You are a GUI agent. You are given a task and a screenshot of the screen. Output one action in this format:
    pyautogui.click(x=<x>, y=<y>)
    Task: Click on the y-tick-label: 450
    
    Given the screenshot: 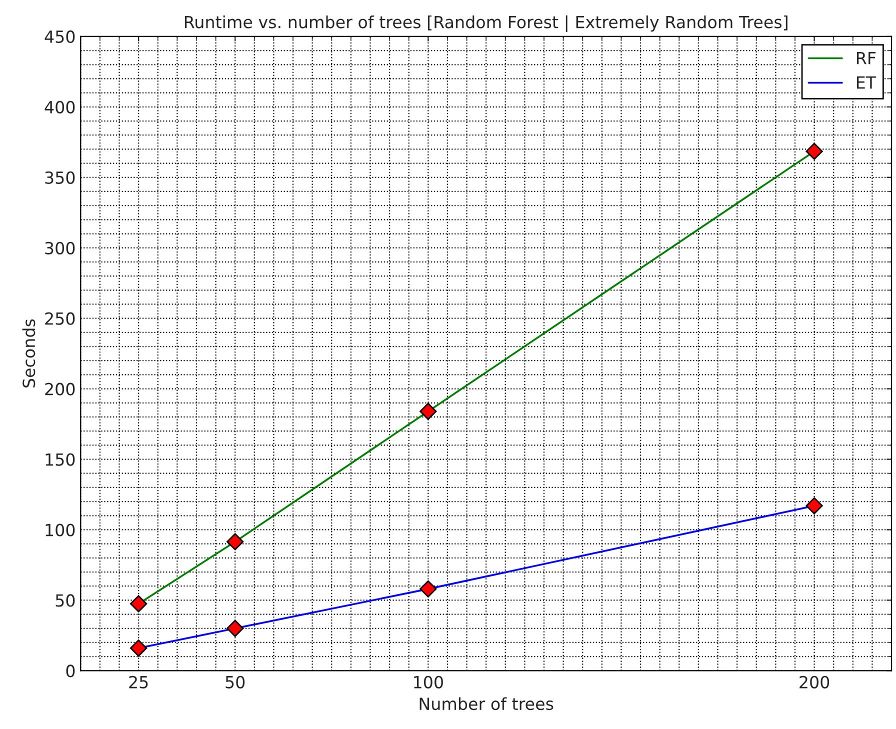 What is the action you would take?
    pyautogui.click(x=59, y=37)
    